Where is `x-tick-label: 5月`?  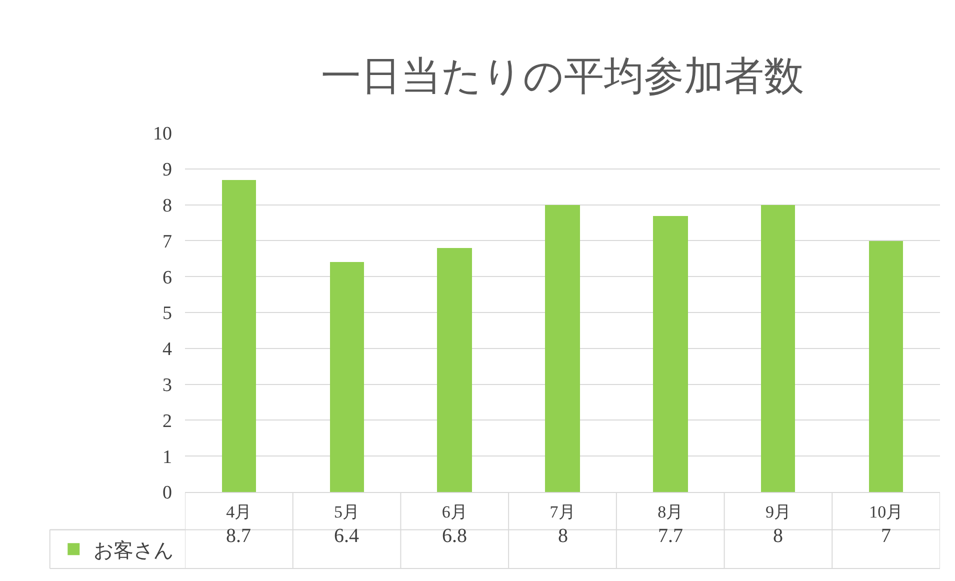 x-tick-label: 5月 is located at coordinates (347, 512).